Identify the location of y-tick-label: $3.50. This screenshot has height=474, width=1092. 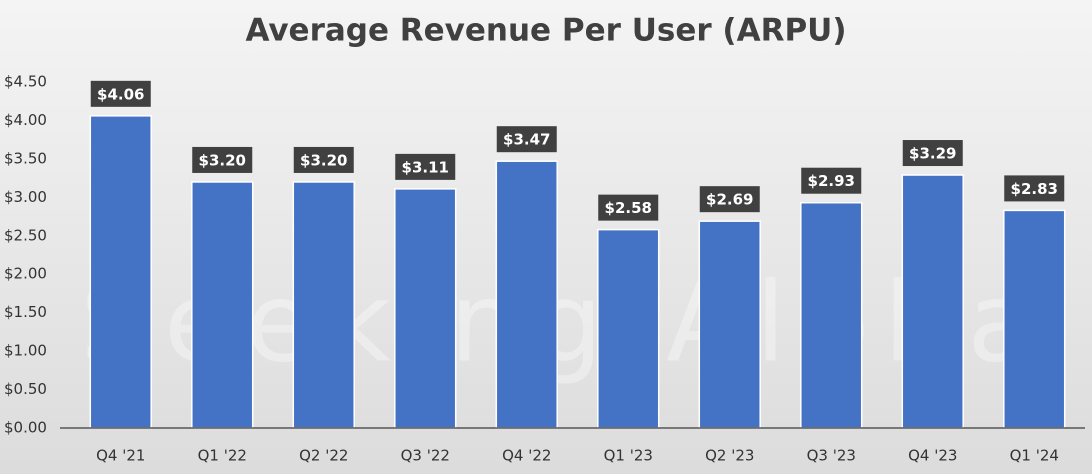
(25, 158).